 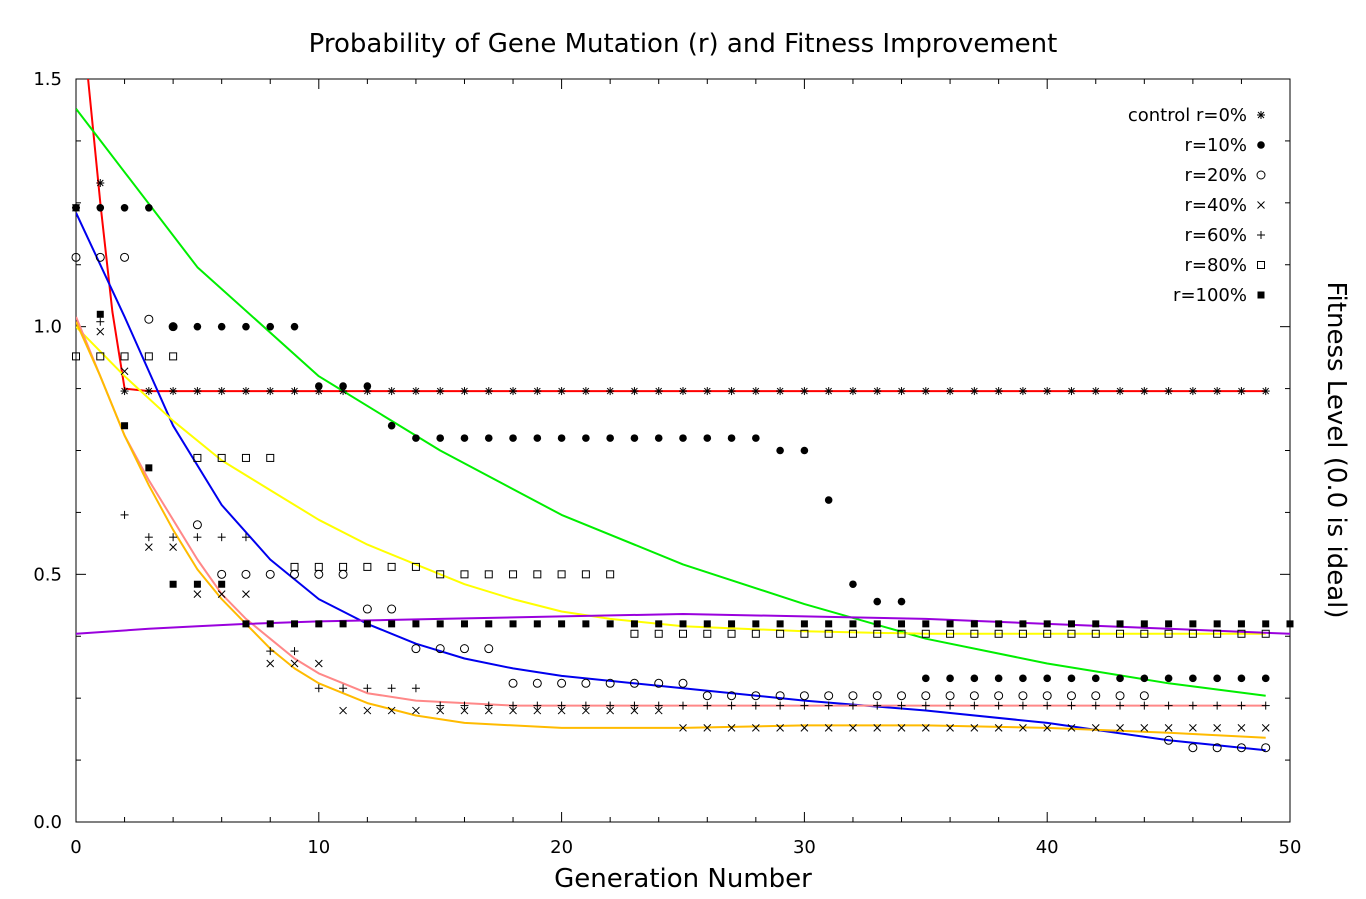 What do you see at coordinates (1336, 449) in the screenshot?
I see `y-axis-label: Fitness Level (0.0 is ideal)` at bounding box center [1336, 449].